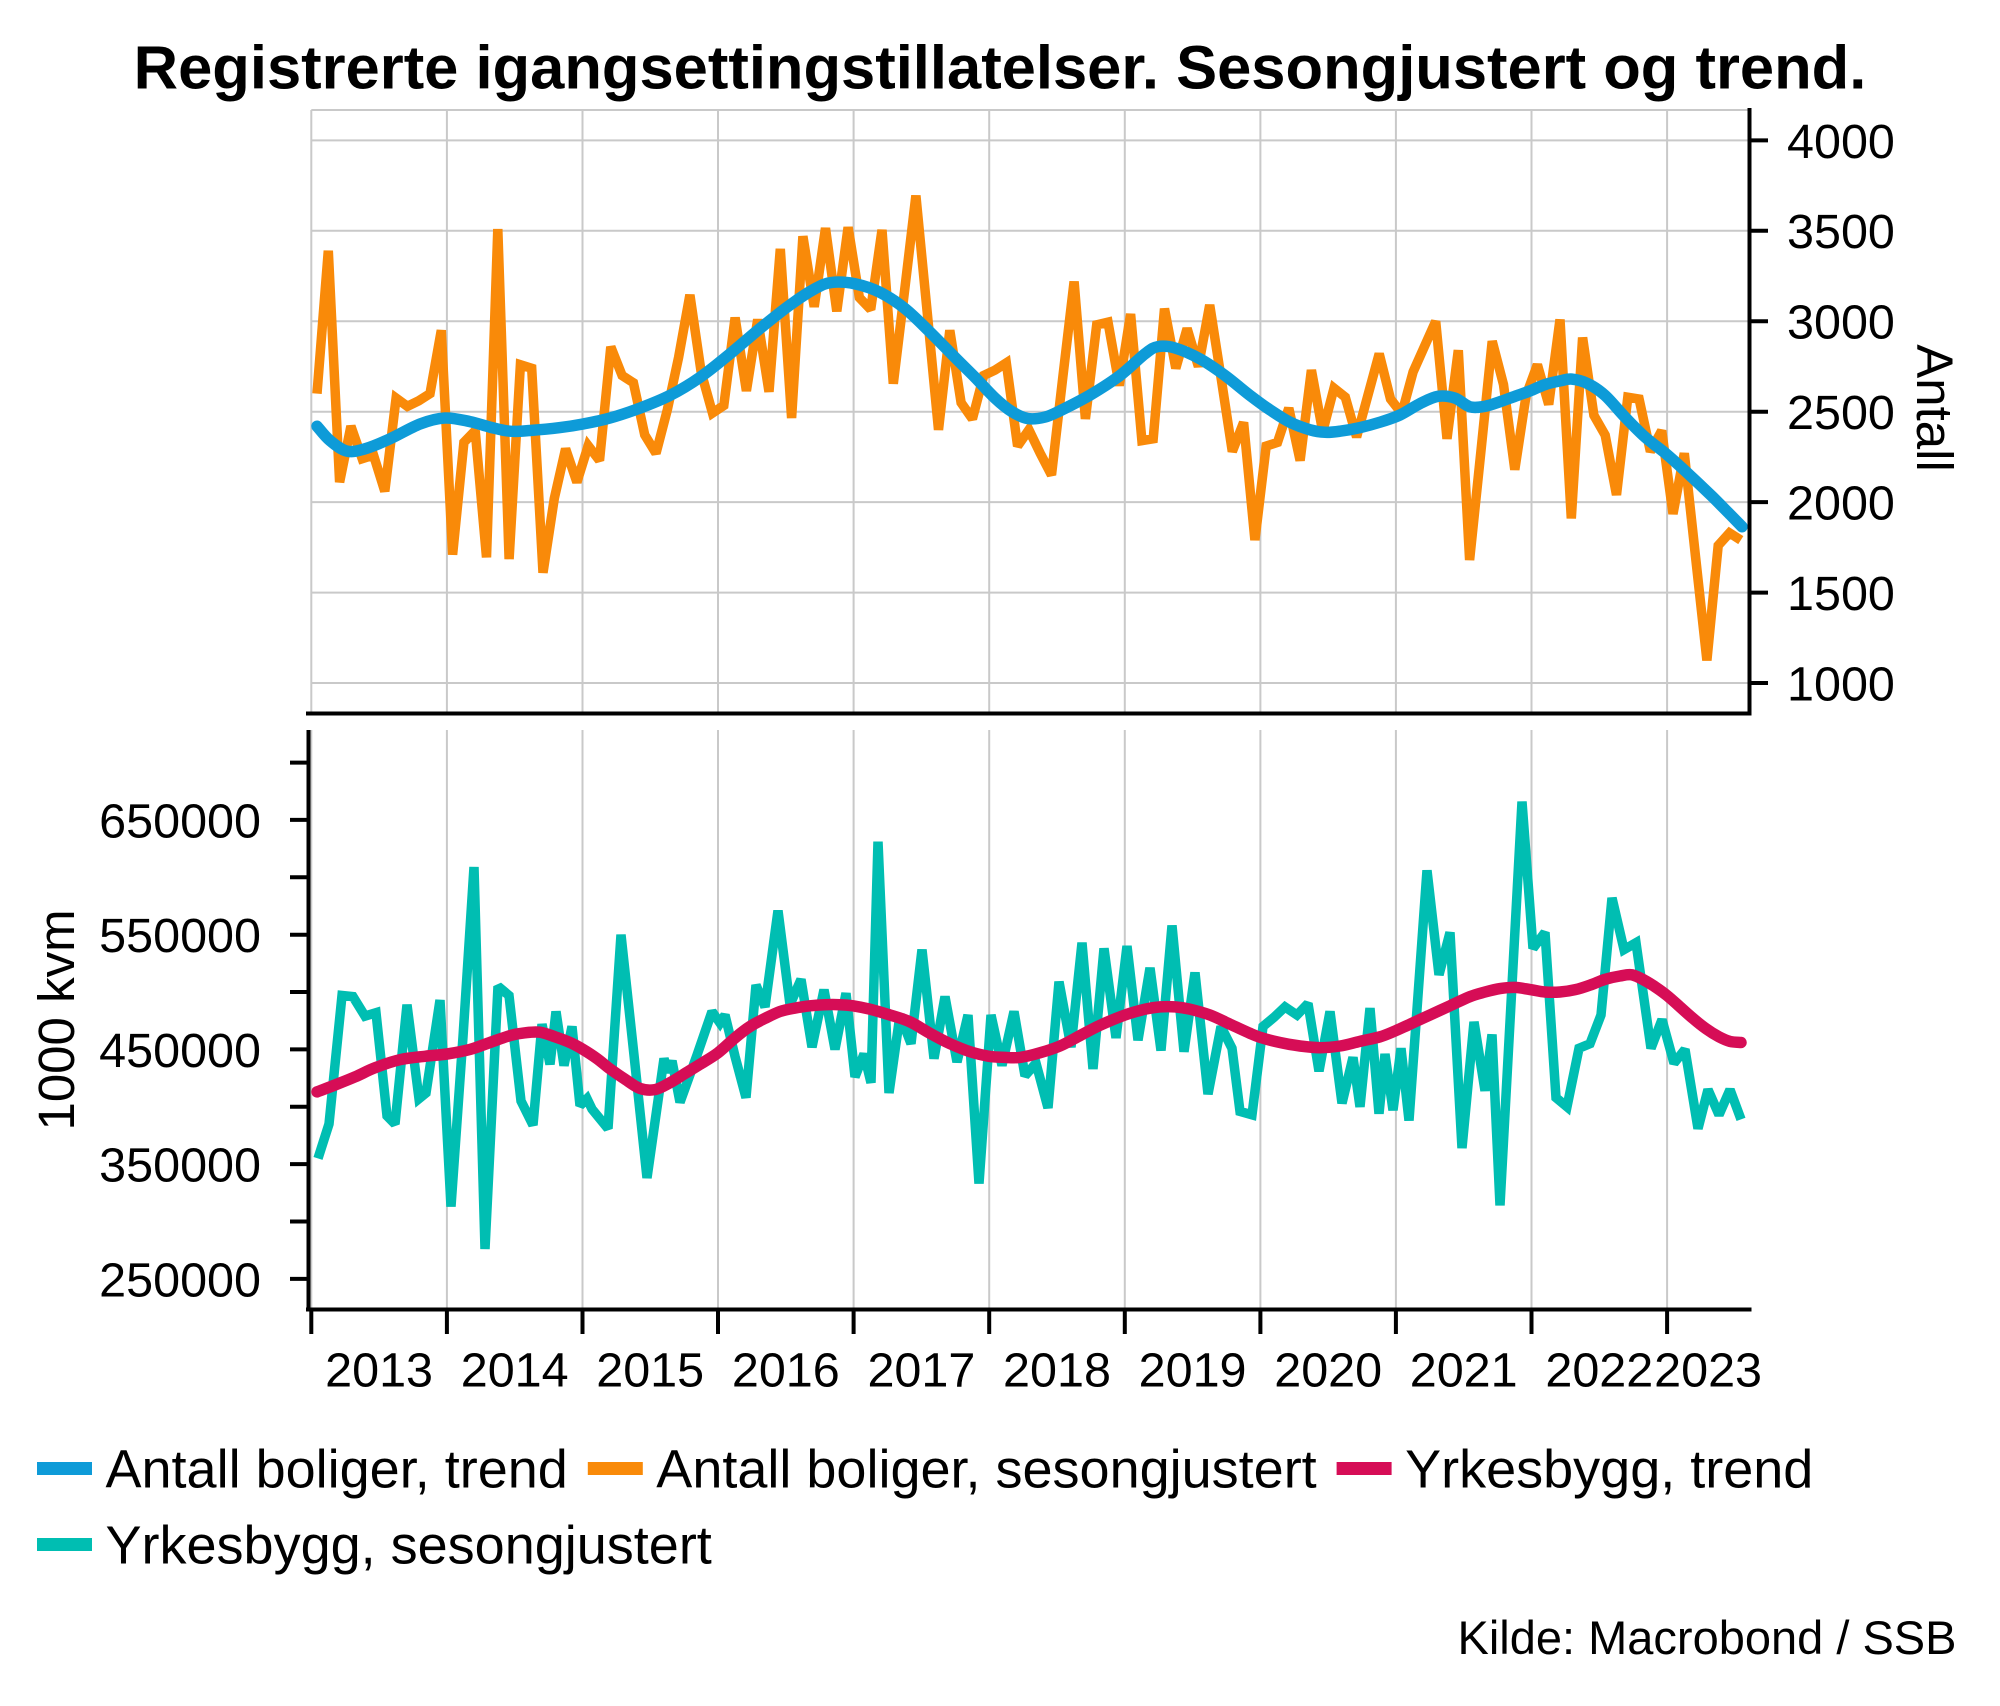  Describe the element at coordinates (1934, 408) in the screenshot. I see `svg-text: Antall` at that location.